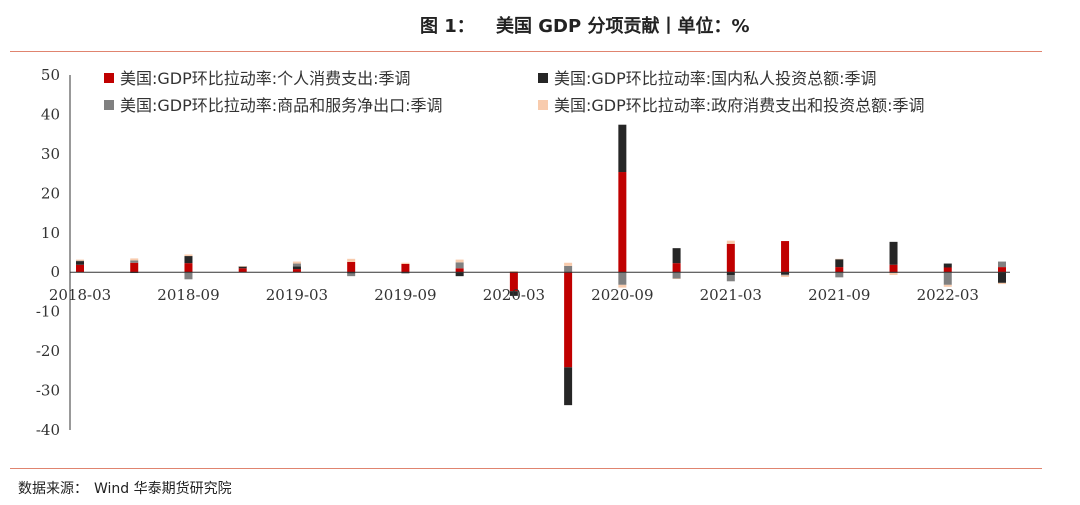 The height and width of the screenshot is (505, 1080). What do you see at coordinates (739, 105) in the screenshot?
I see `legend-label: 美国:GDP环比拉动率:政府消费支出和投资总额:季调` at bounding box center [739, 105].